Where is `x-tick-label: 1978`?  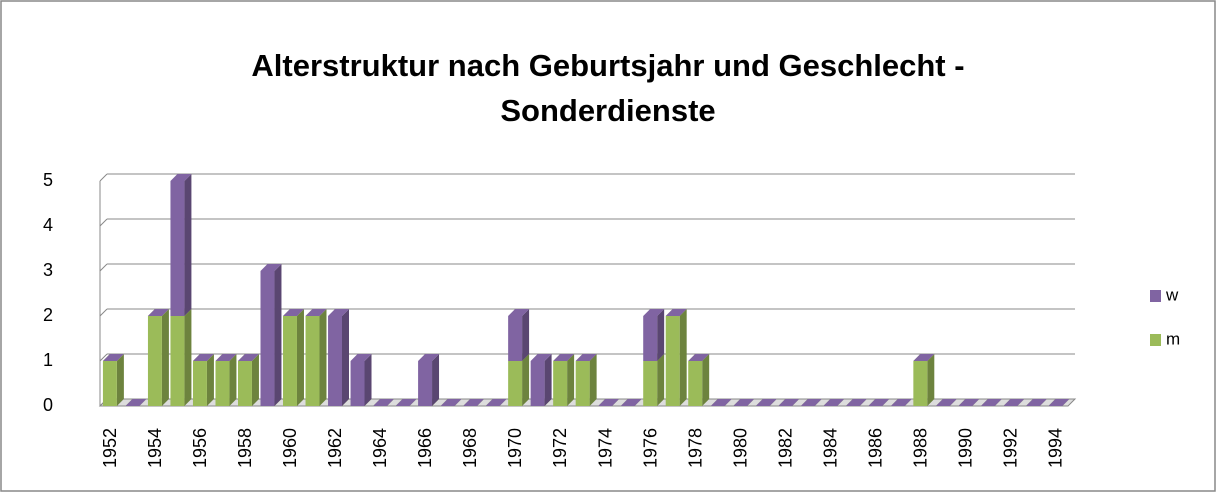
x-tick-label: 1978 is located at coordinates (695, 448).